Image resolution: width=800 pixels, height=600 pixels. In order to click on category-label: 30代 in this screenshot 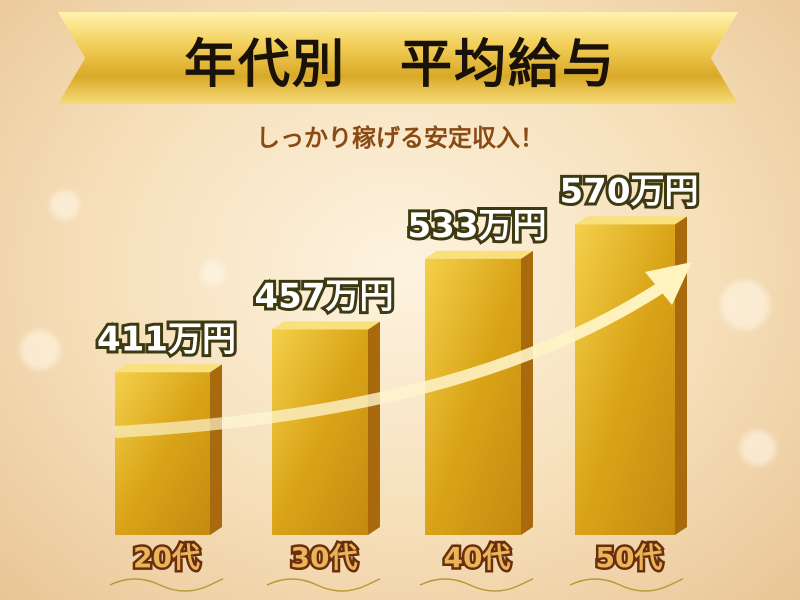, I will do `click(324, 557)`.